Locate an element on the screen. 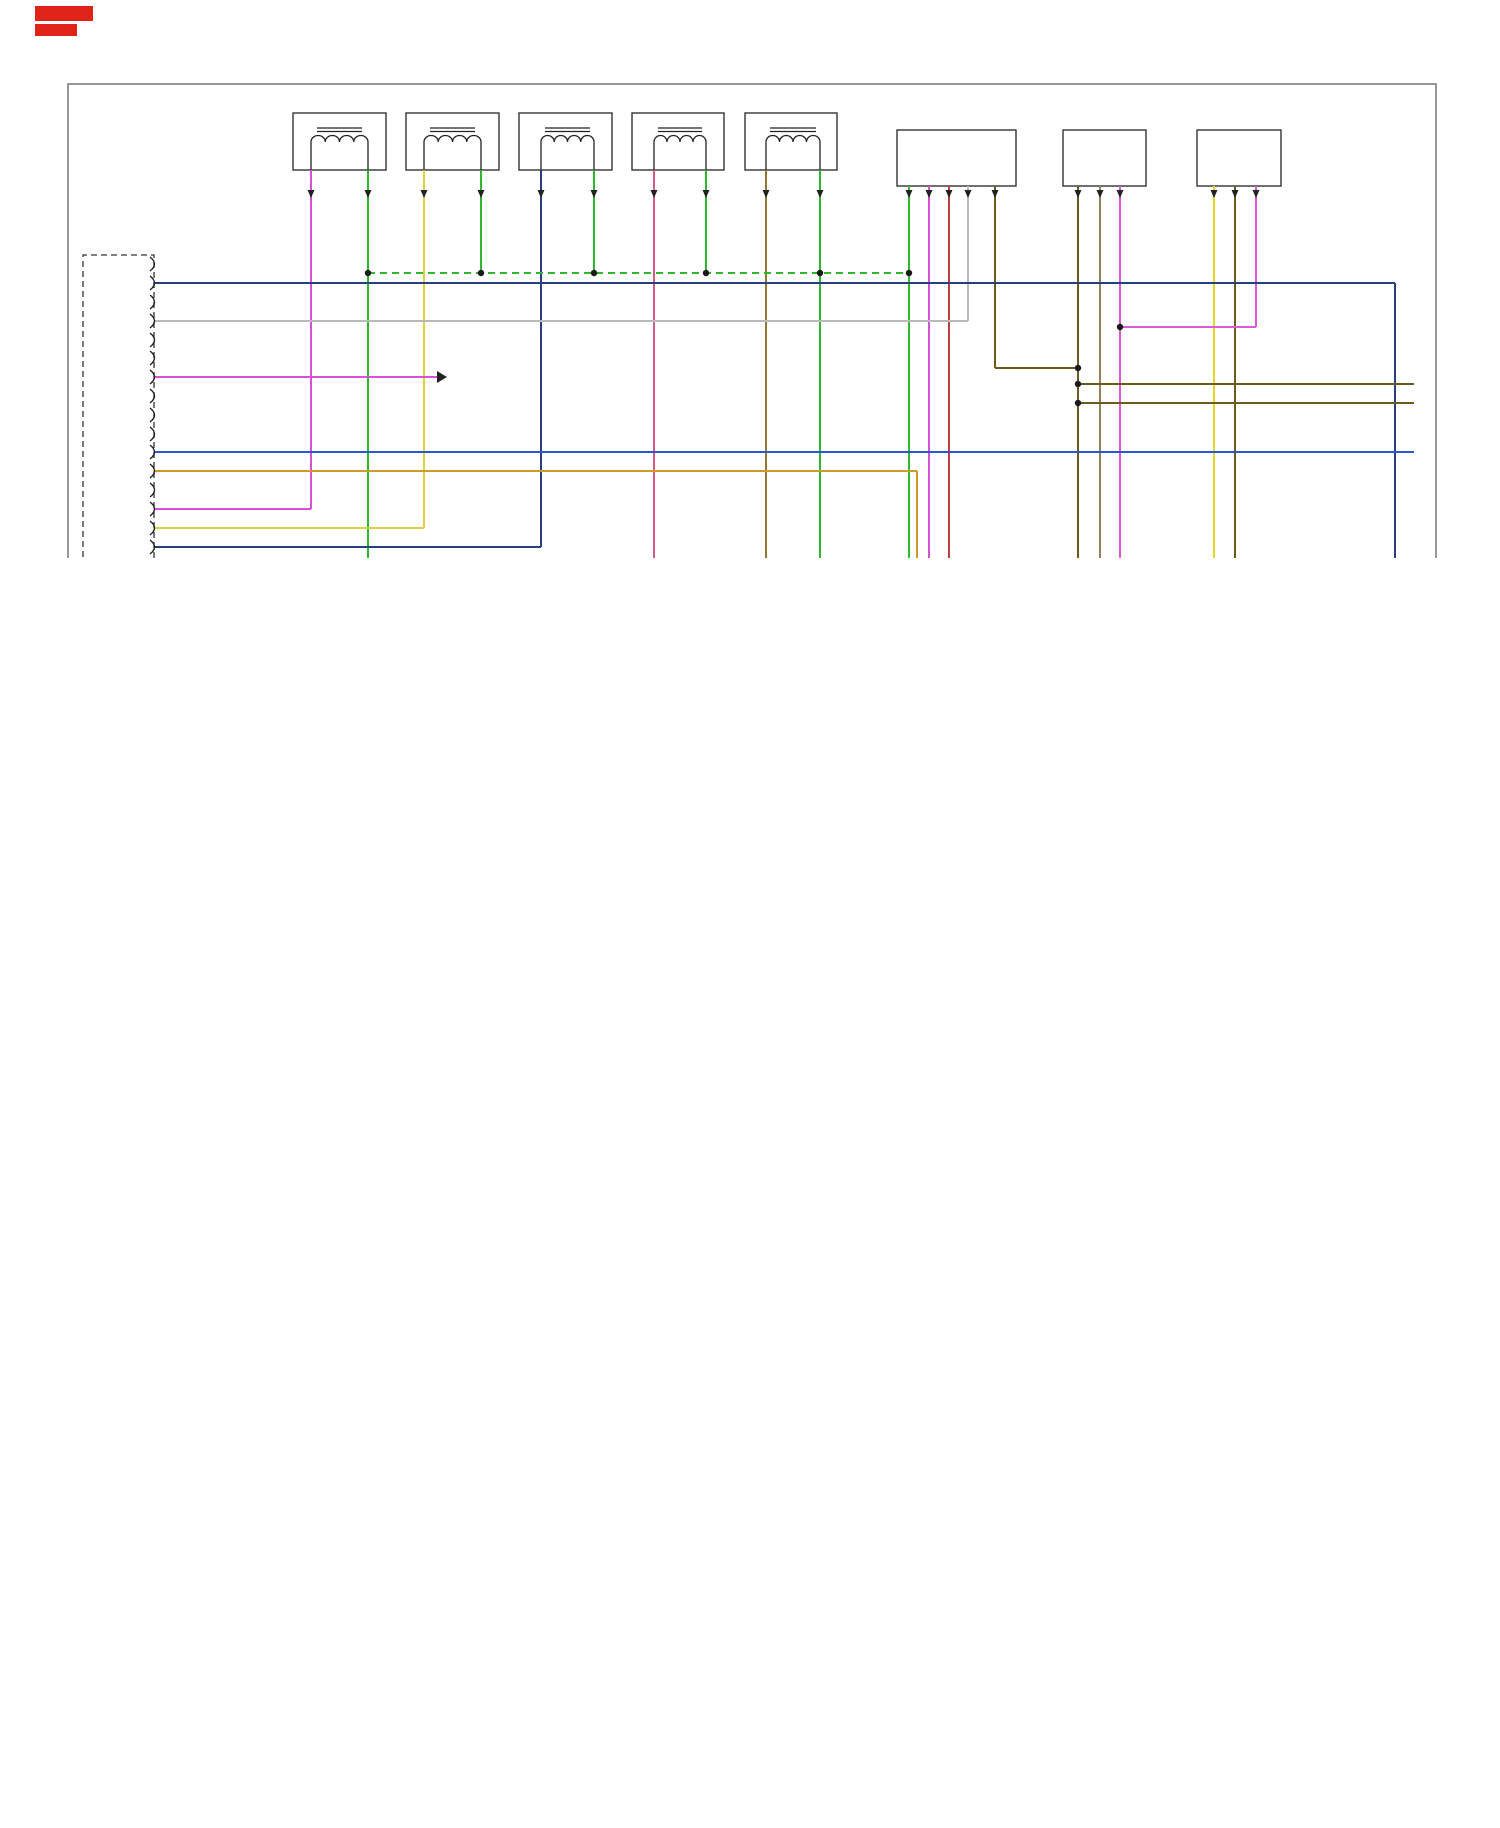 This screenshot has height=1828, width=1500. intake-manifold-pressure-sensor is located at coordinates (1239, 158).